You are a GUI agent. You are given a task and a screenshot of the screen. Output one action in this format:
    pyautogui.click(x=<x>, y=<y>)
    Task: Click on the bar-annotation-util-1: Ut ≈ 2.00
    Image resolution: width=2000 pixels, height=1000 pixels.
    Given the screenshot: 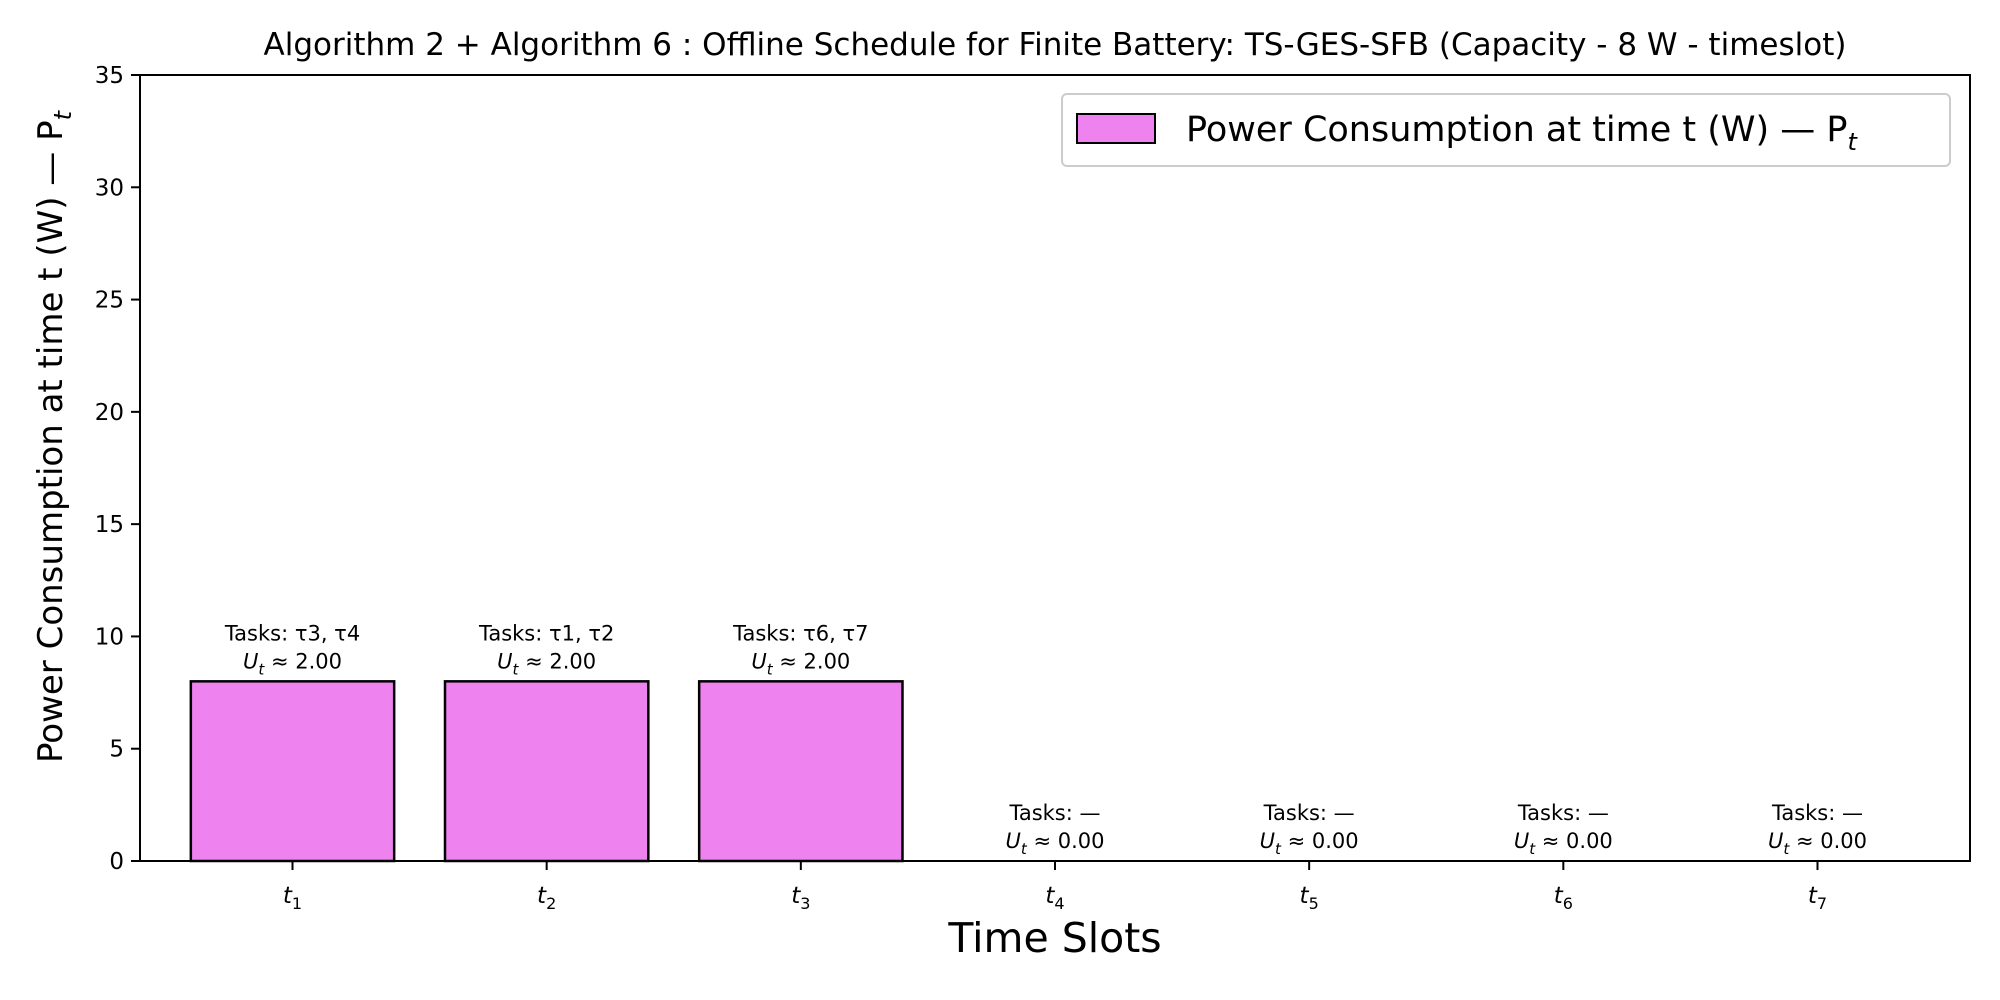 What is the action you would take?
    pyautogui.click(x=292, y=663)
    